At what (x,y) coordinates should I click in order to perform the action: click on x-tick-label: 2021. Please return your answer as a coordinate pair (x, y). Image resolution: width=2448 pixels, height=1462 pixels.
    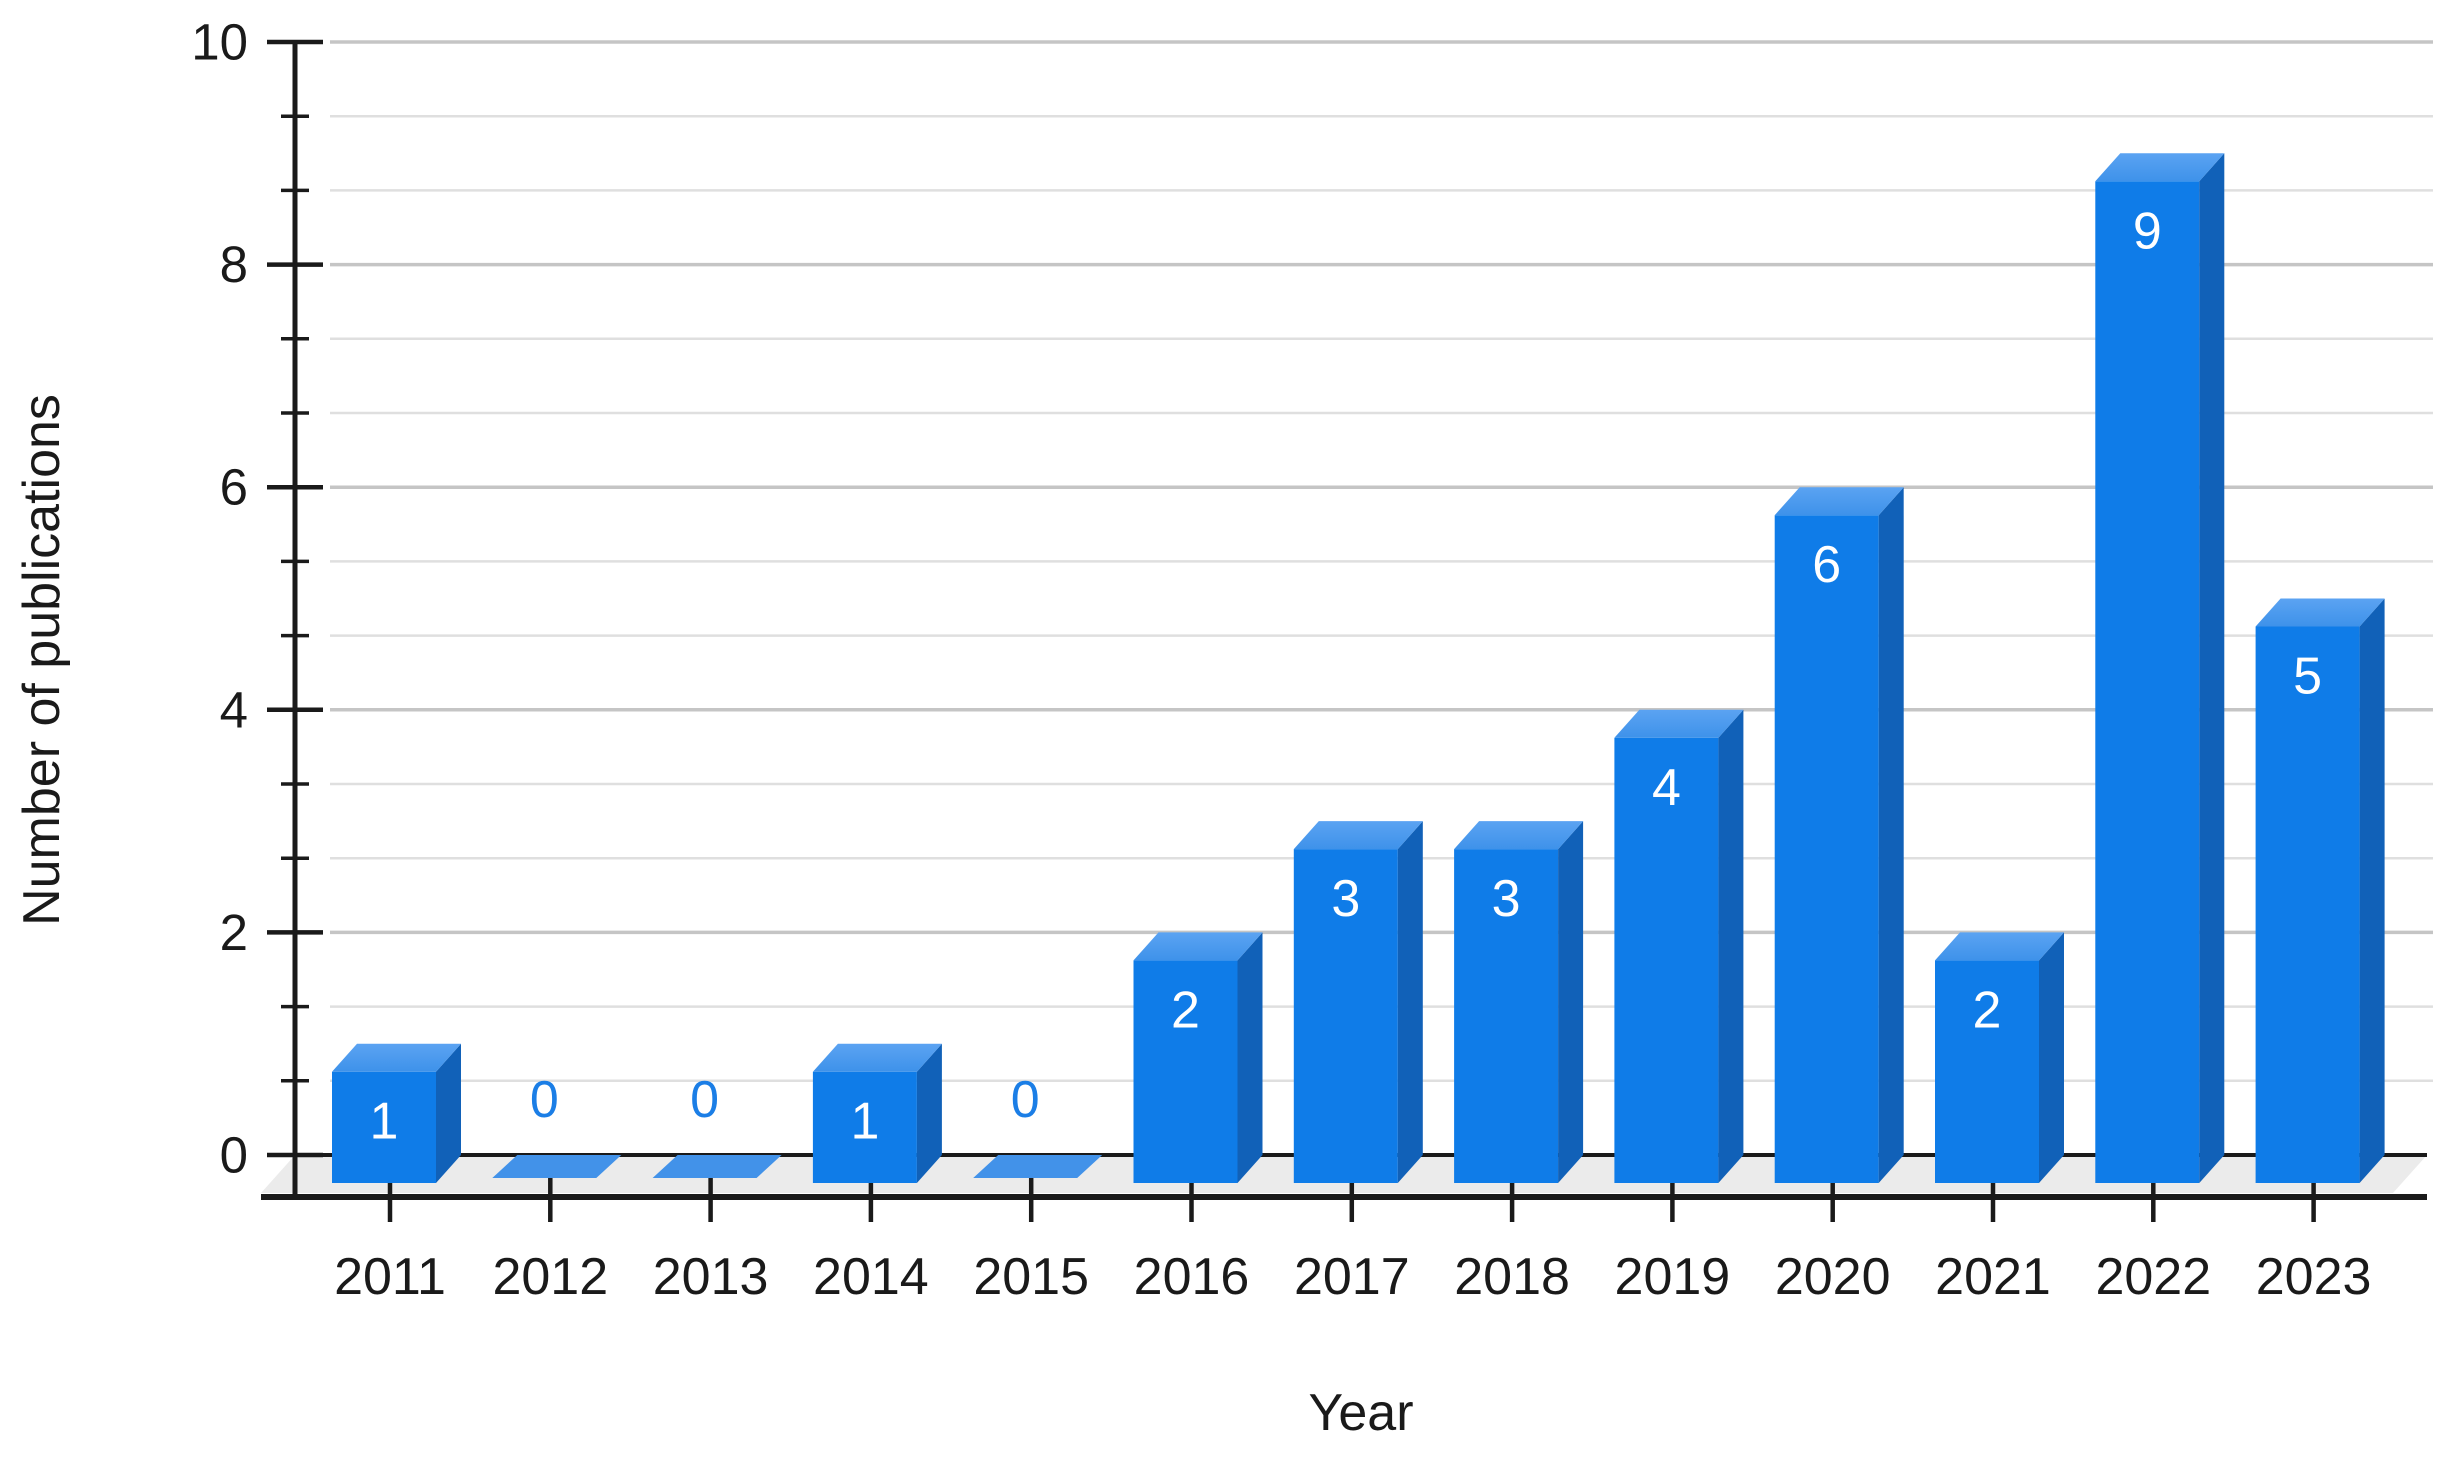
    Looking at the image, I should click on (1993, 1277).